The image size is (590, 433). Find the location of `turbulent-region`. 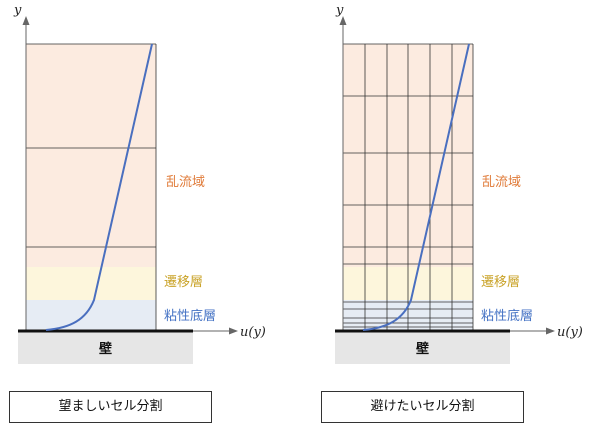

turbulent-region is located at coordinates (91, 155).